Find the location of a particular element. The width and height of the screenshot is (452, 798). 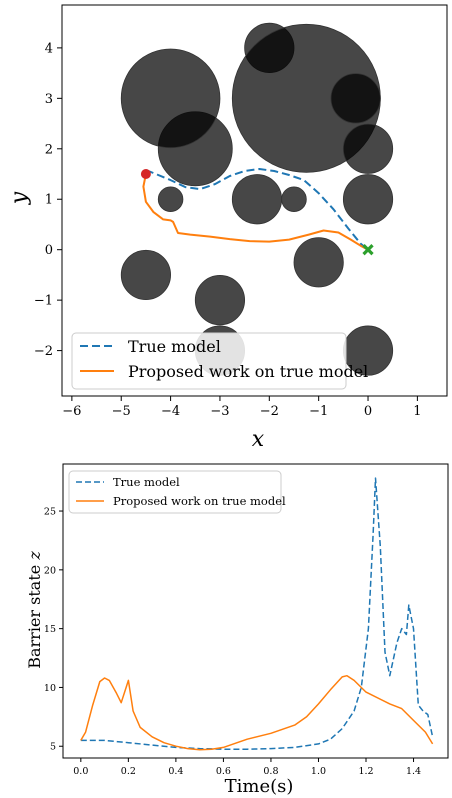

x-tick-label: 1.4 is located at coordinates (413, 771).